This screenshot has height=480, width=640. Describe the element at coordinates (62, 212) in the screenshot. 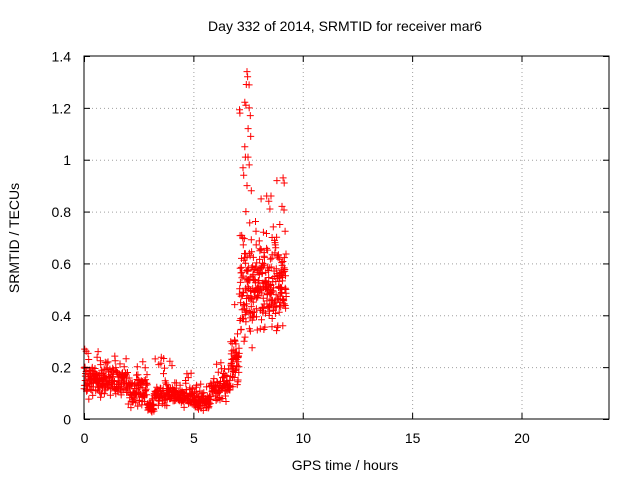

I see `y-tick-label: 0.8` at that location.